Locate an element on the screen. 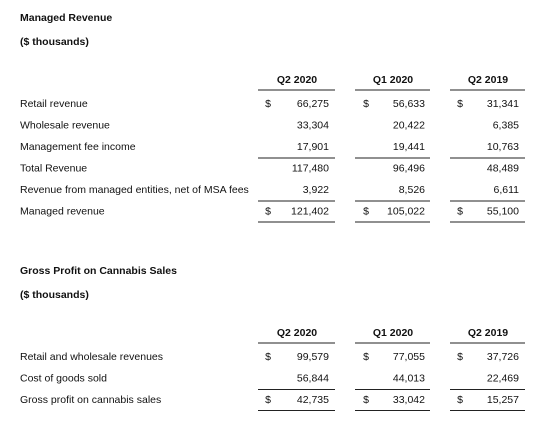 The height and width of the screenshot is (432, 554). cell-value: 17,901 is located at coordinates (313, 147).